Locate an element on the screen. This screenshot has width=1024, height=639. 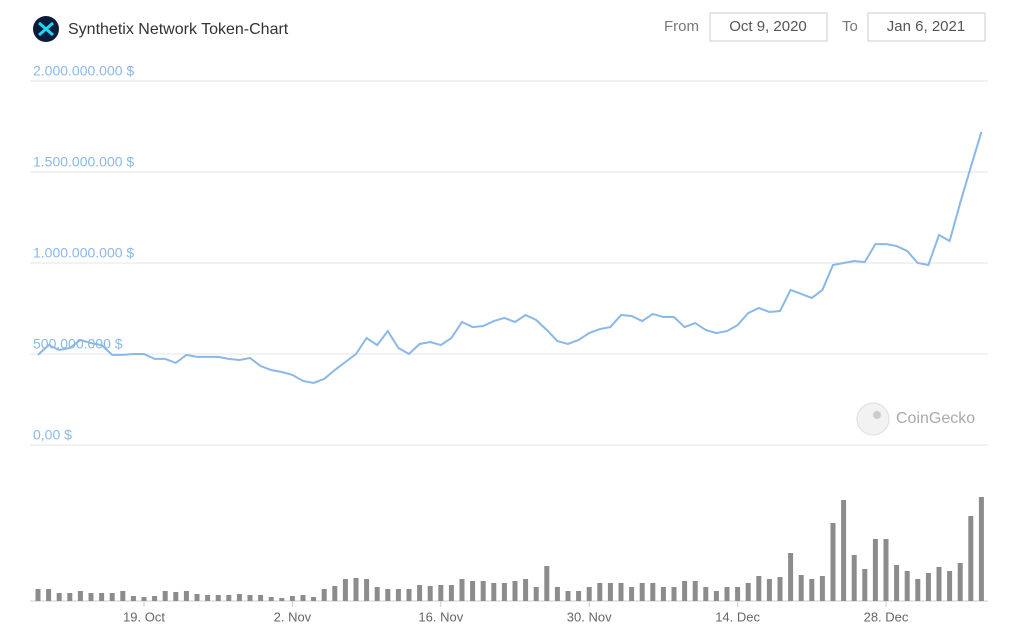
from-value: Oct 9, 2020 is located at coordinates (768, 26).